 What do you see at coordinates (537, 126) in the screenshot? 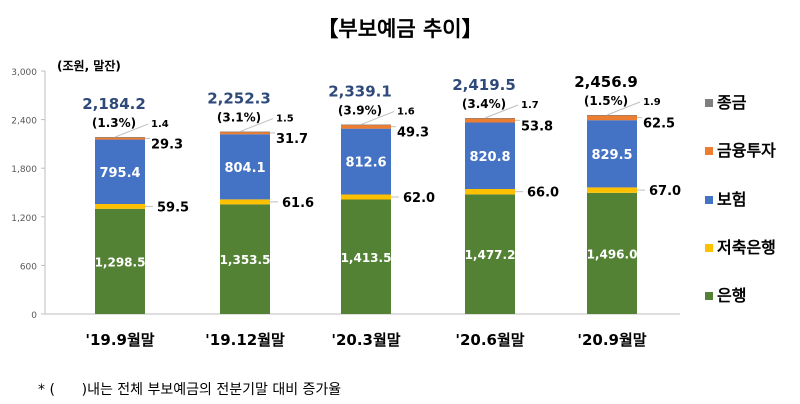
I see `data-label-금융투자: 53.8` at bounding box center [537, 126].